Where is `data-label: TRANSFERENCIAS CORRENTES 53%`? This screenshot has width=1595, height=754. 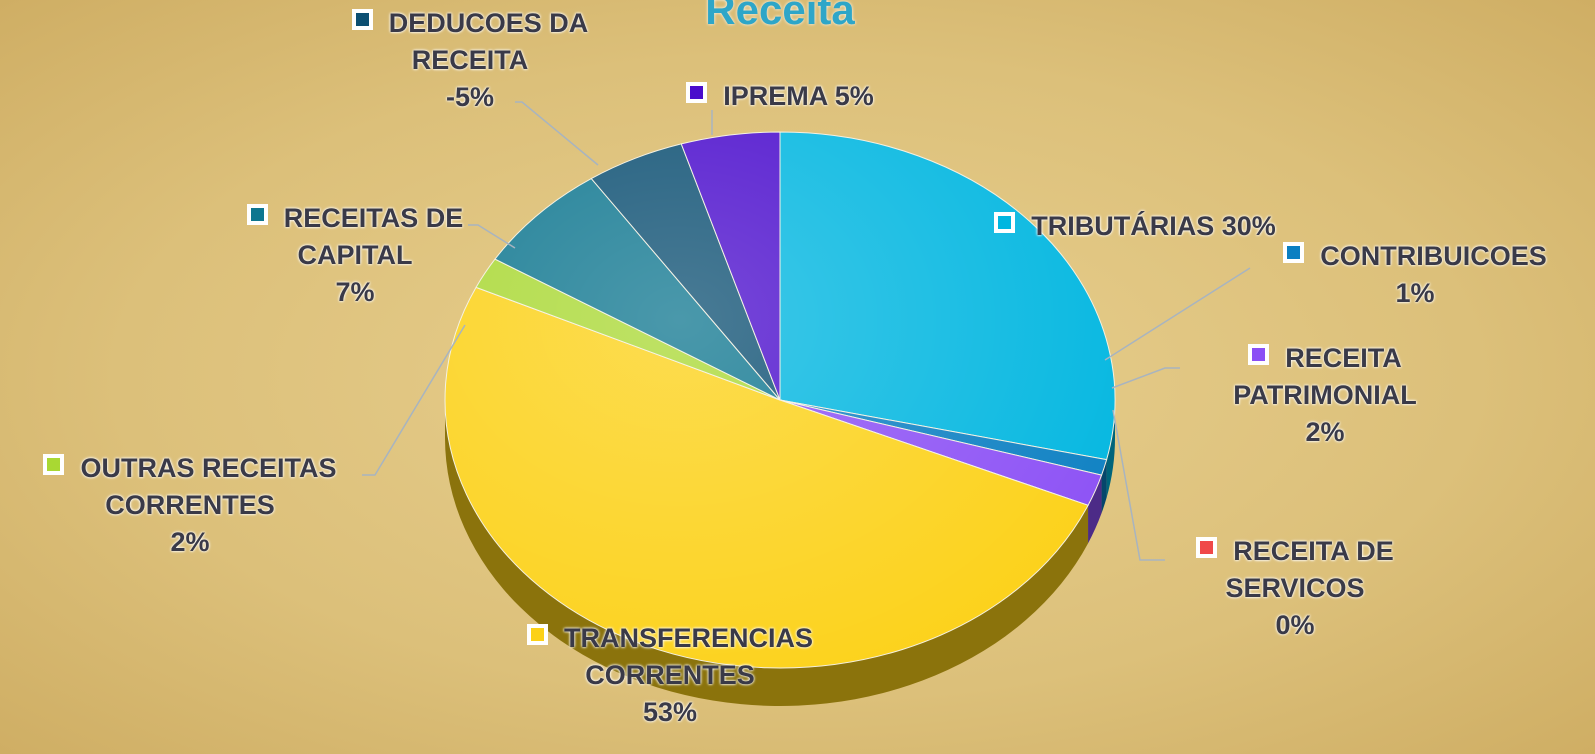 data-label: TRANSFERENCIAS CORRENTES 53% is located at coordinates (670, 675).